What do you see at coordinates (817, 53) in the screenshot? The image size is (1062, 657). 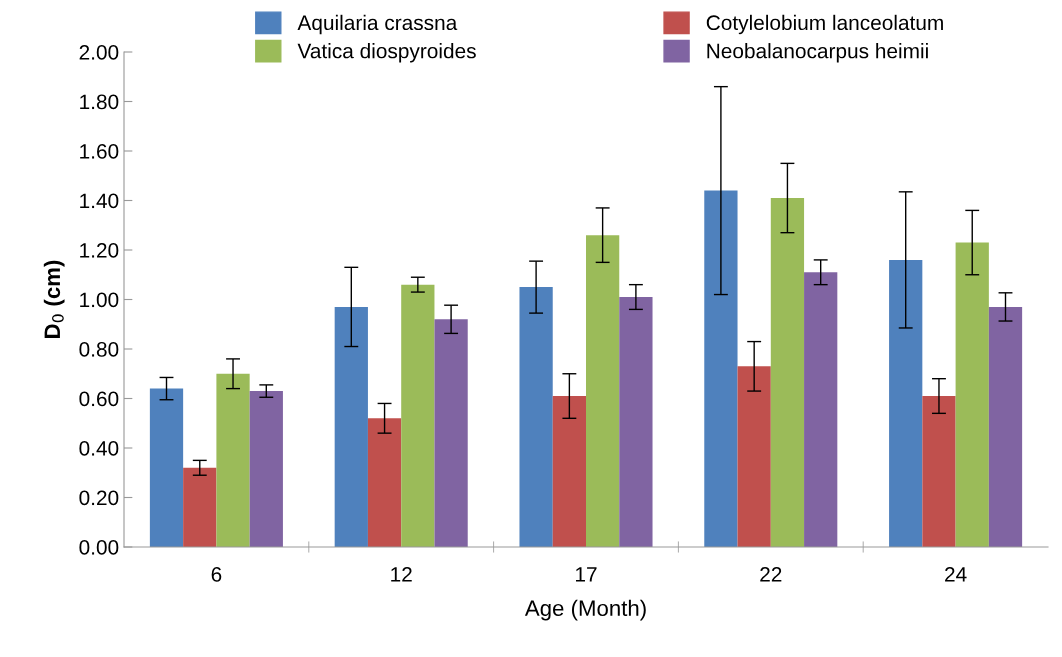 I see `legend-label: Neobalanocarpus heimii` at bounding box center [817, 53].